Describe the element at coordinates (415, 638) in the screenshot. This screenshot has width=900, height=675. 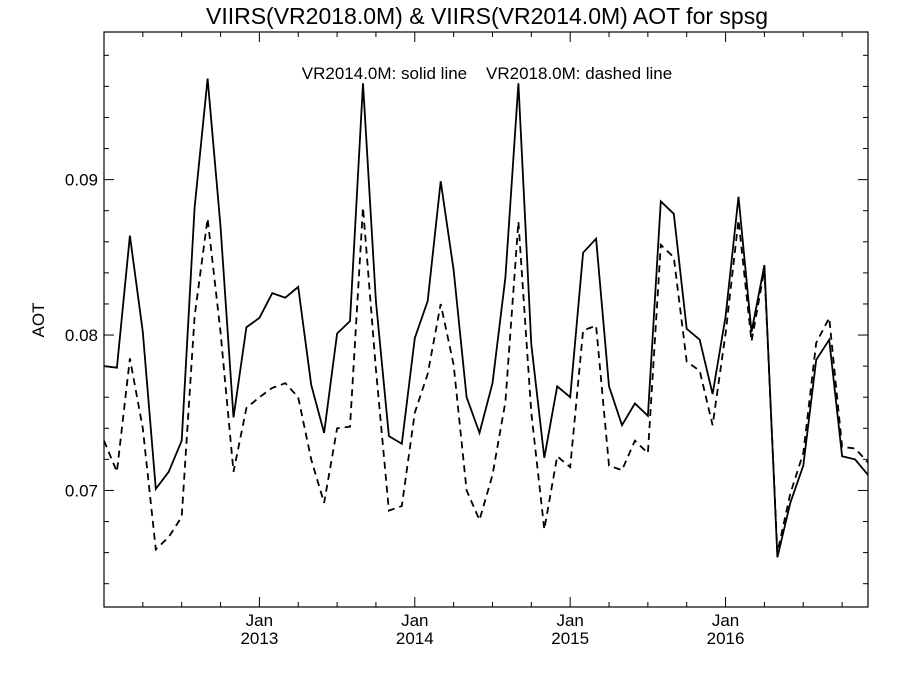
I see `x-tick-label-year: 2014` at that location.